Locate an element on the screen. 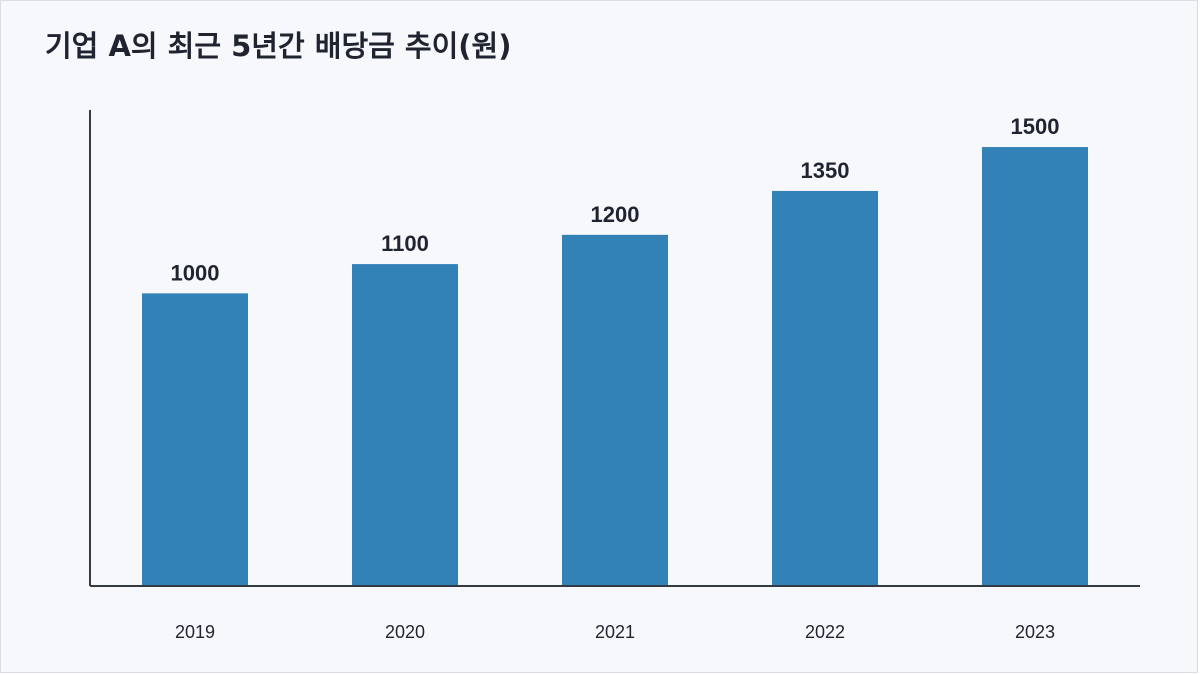 Image resolution: width=1200 pixels, height=675 pixels. value-label-2020: 1100 is located at coordinates (405, 243).